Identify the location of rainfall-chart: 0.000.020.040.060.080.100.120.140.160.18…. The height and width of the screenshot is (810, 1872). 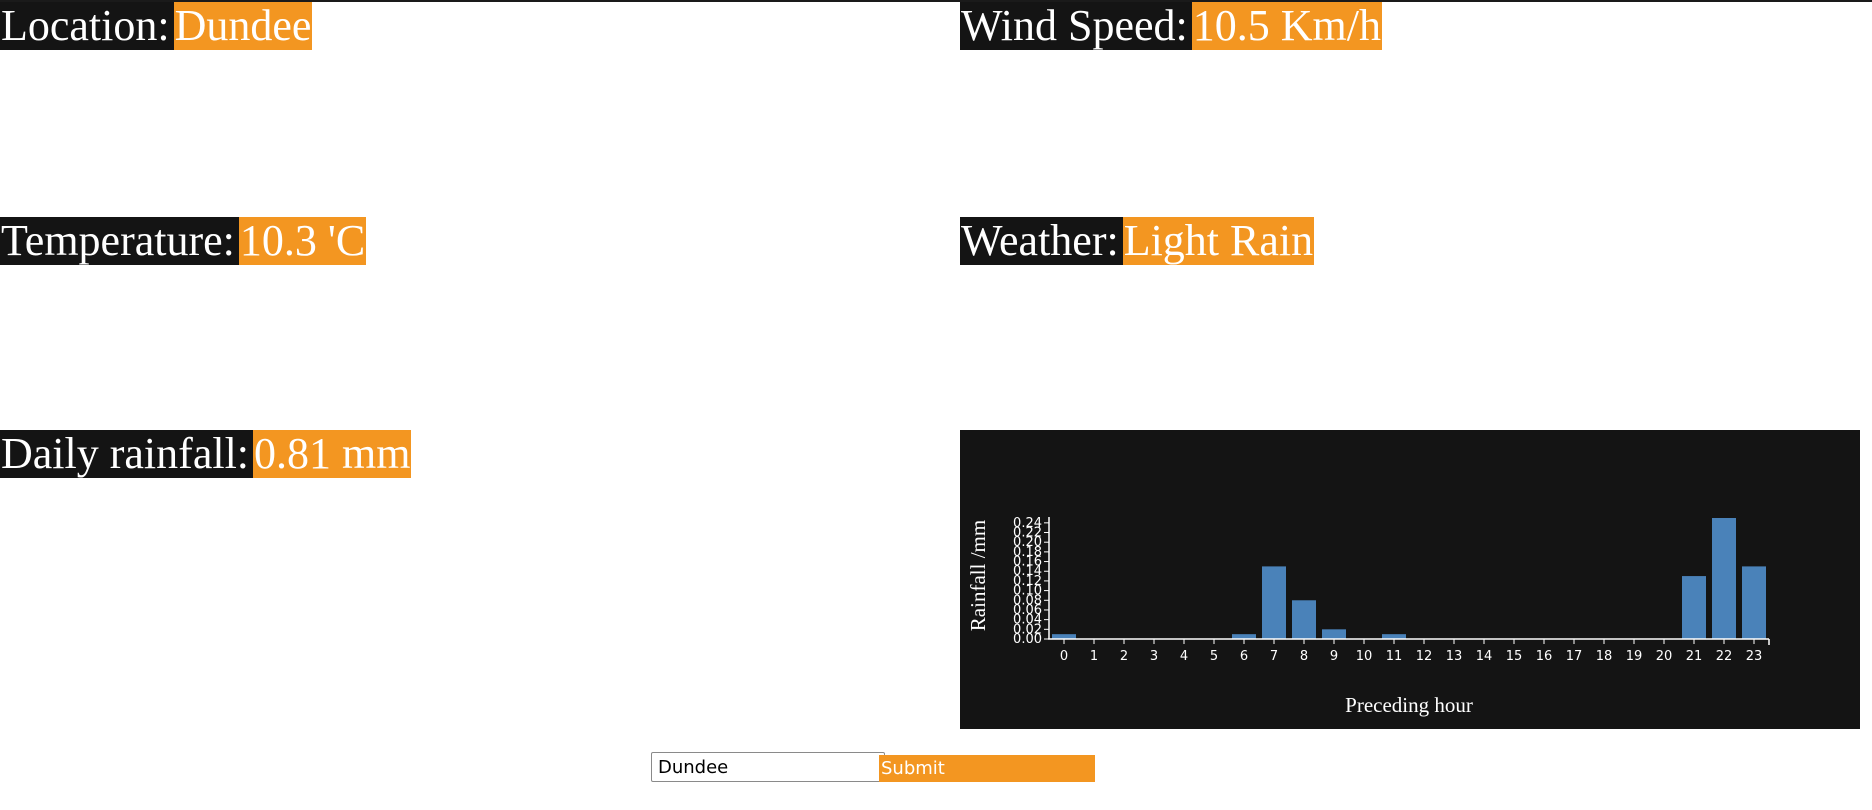
(1368, 616).